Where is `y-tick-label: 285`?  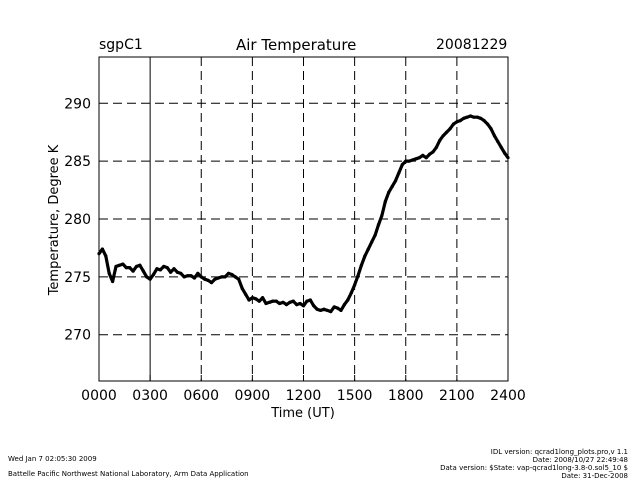 y-tick-label: 285 is located at coordinates (77, 162).